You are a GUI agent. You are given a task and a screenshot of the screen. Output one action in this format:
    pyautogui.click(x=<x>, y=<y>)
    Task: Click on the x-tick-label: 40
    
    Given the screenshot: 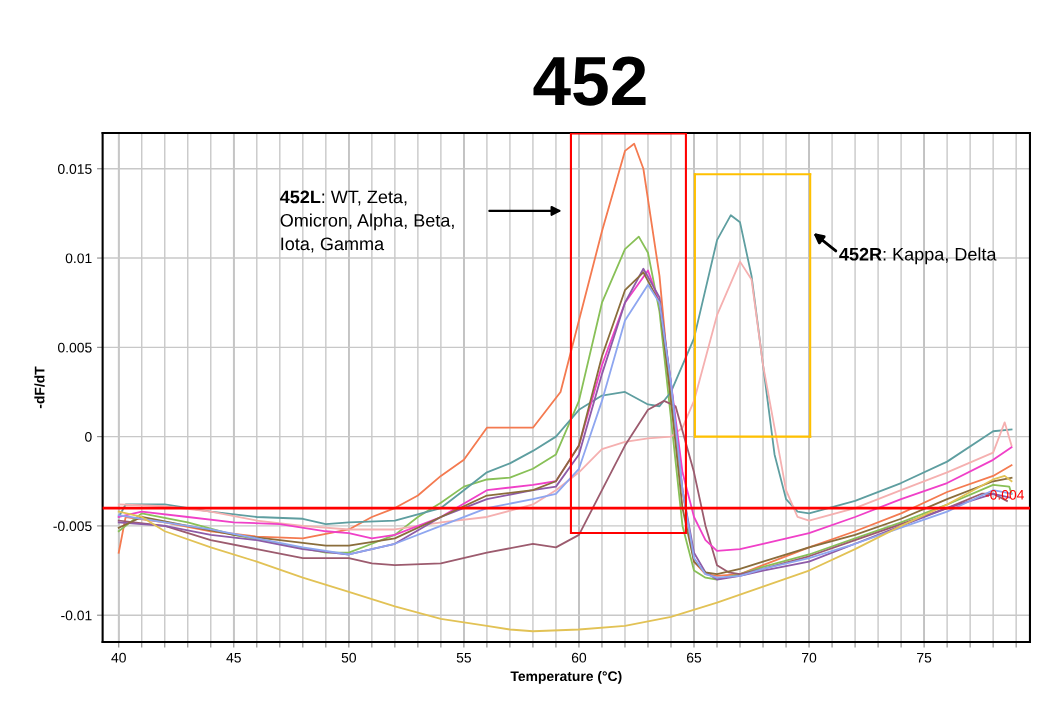 What is the action you would take?
    pyautogui.click(x=118, y=657)
    